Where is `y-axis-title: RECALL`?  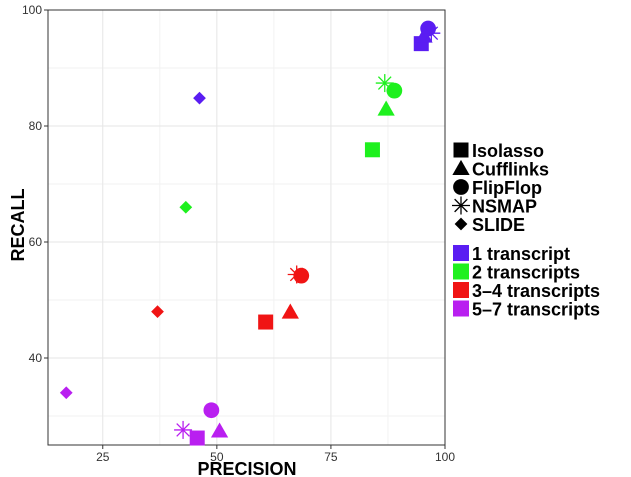
y-axis-title: RECALL is located at coordinates (18, 225).